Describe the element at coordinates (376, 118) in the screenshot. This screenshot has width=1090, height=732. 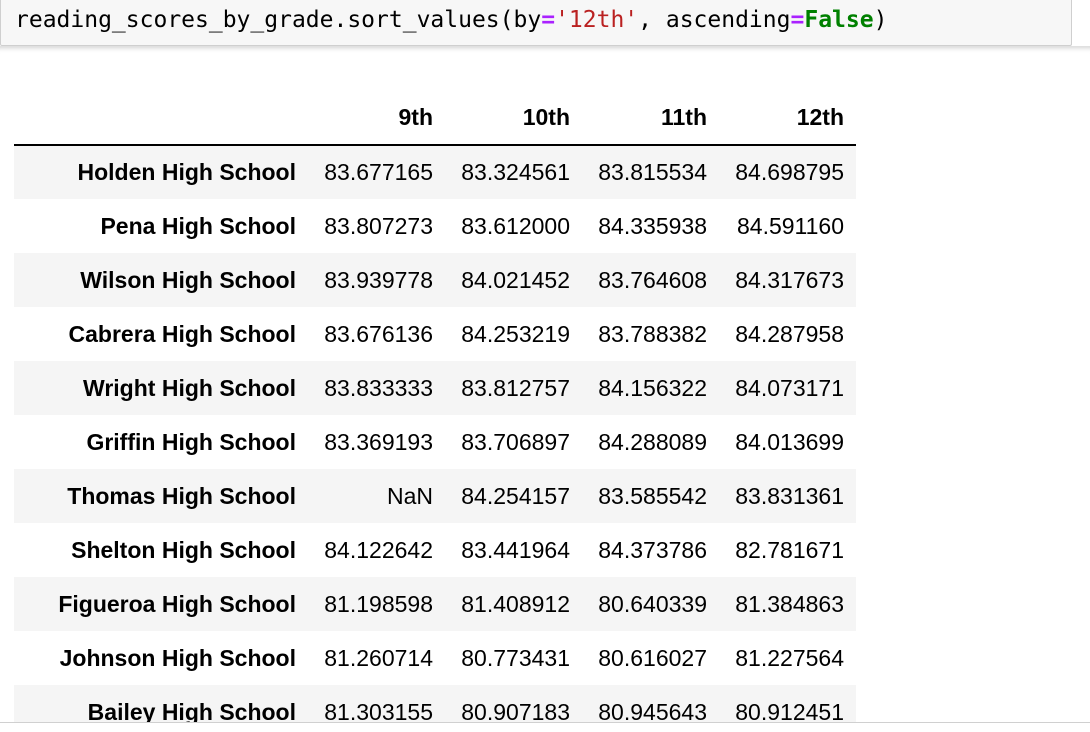
I see `column-header-9th: 9th` at that location.